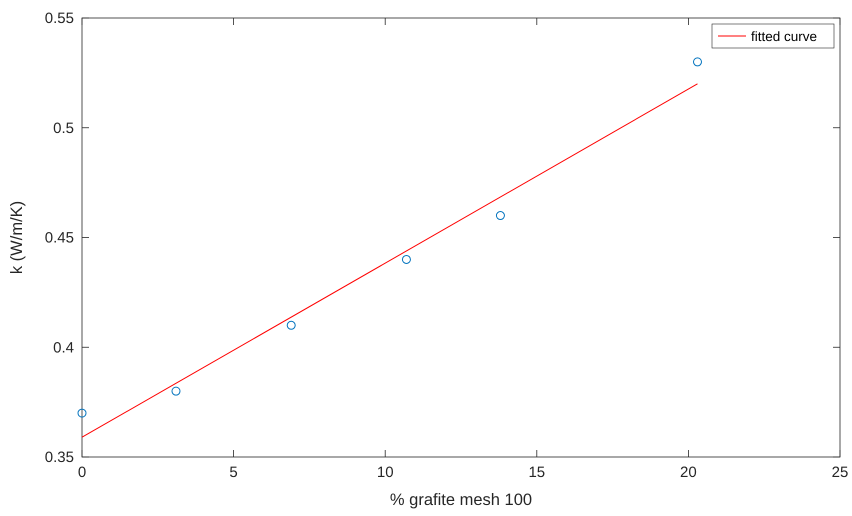 The image size is (852, 516). What do you see at coordinates (82, 472) in the screenshot?
I see `x-tick-label: 0` at bounding box center [82, 472].